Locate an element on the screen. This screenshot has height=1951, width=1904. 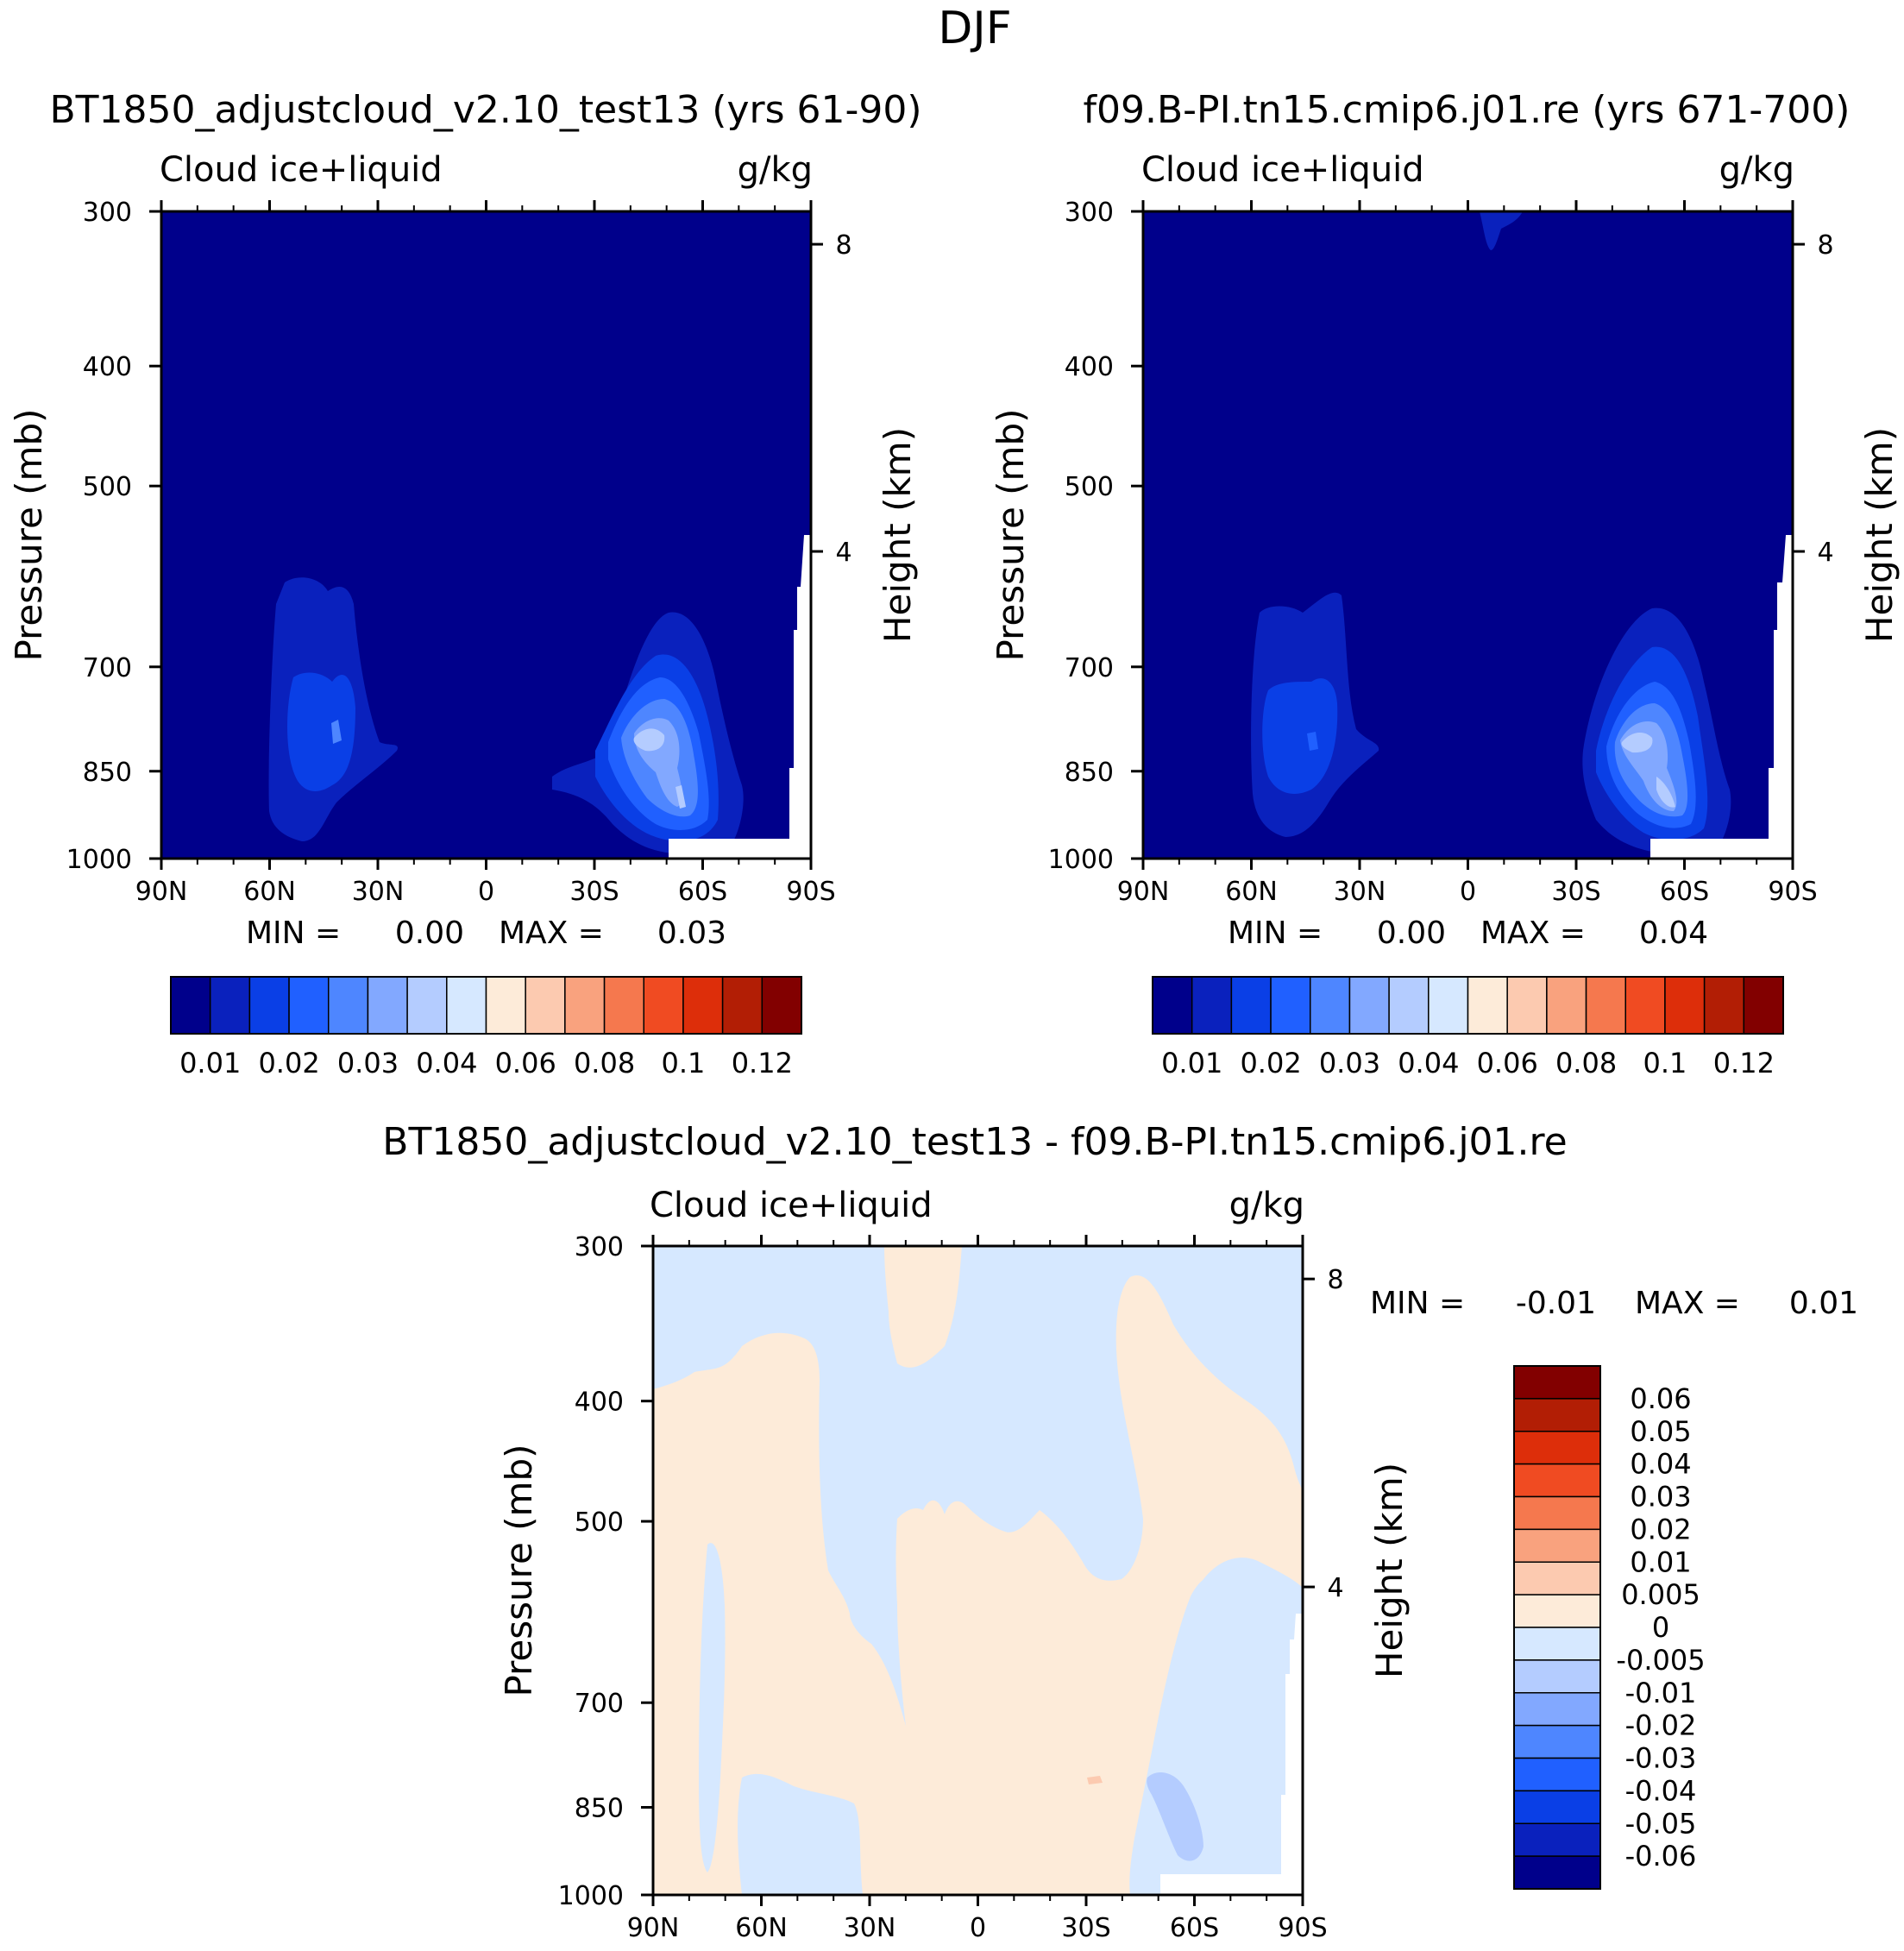
panel-diff-negative-minimum is located at coordinates (1175, 1816).